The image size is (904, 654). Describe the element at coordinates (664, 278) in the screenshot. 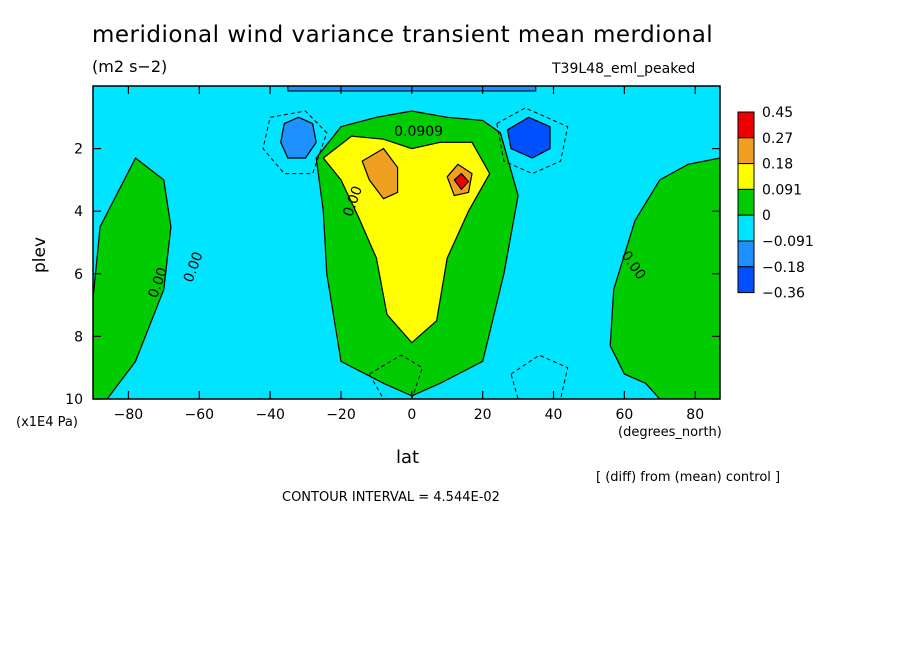

I see `region-north-polar` at that location.